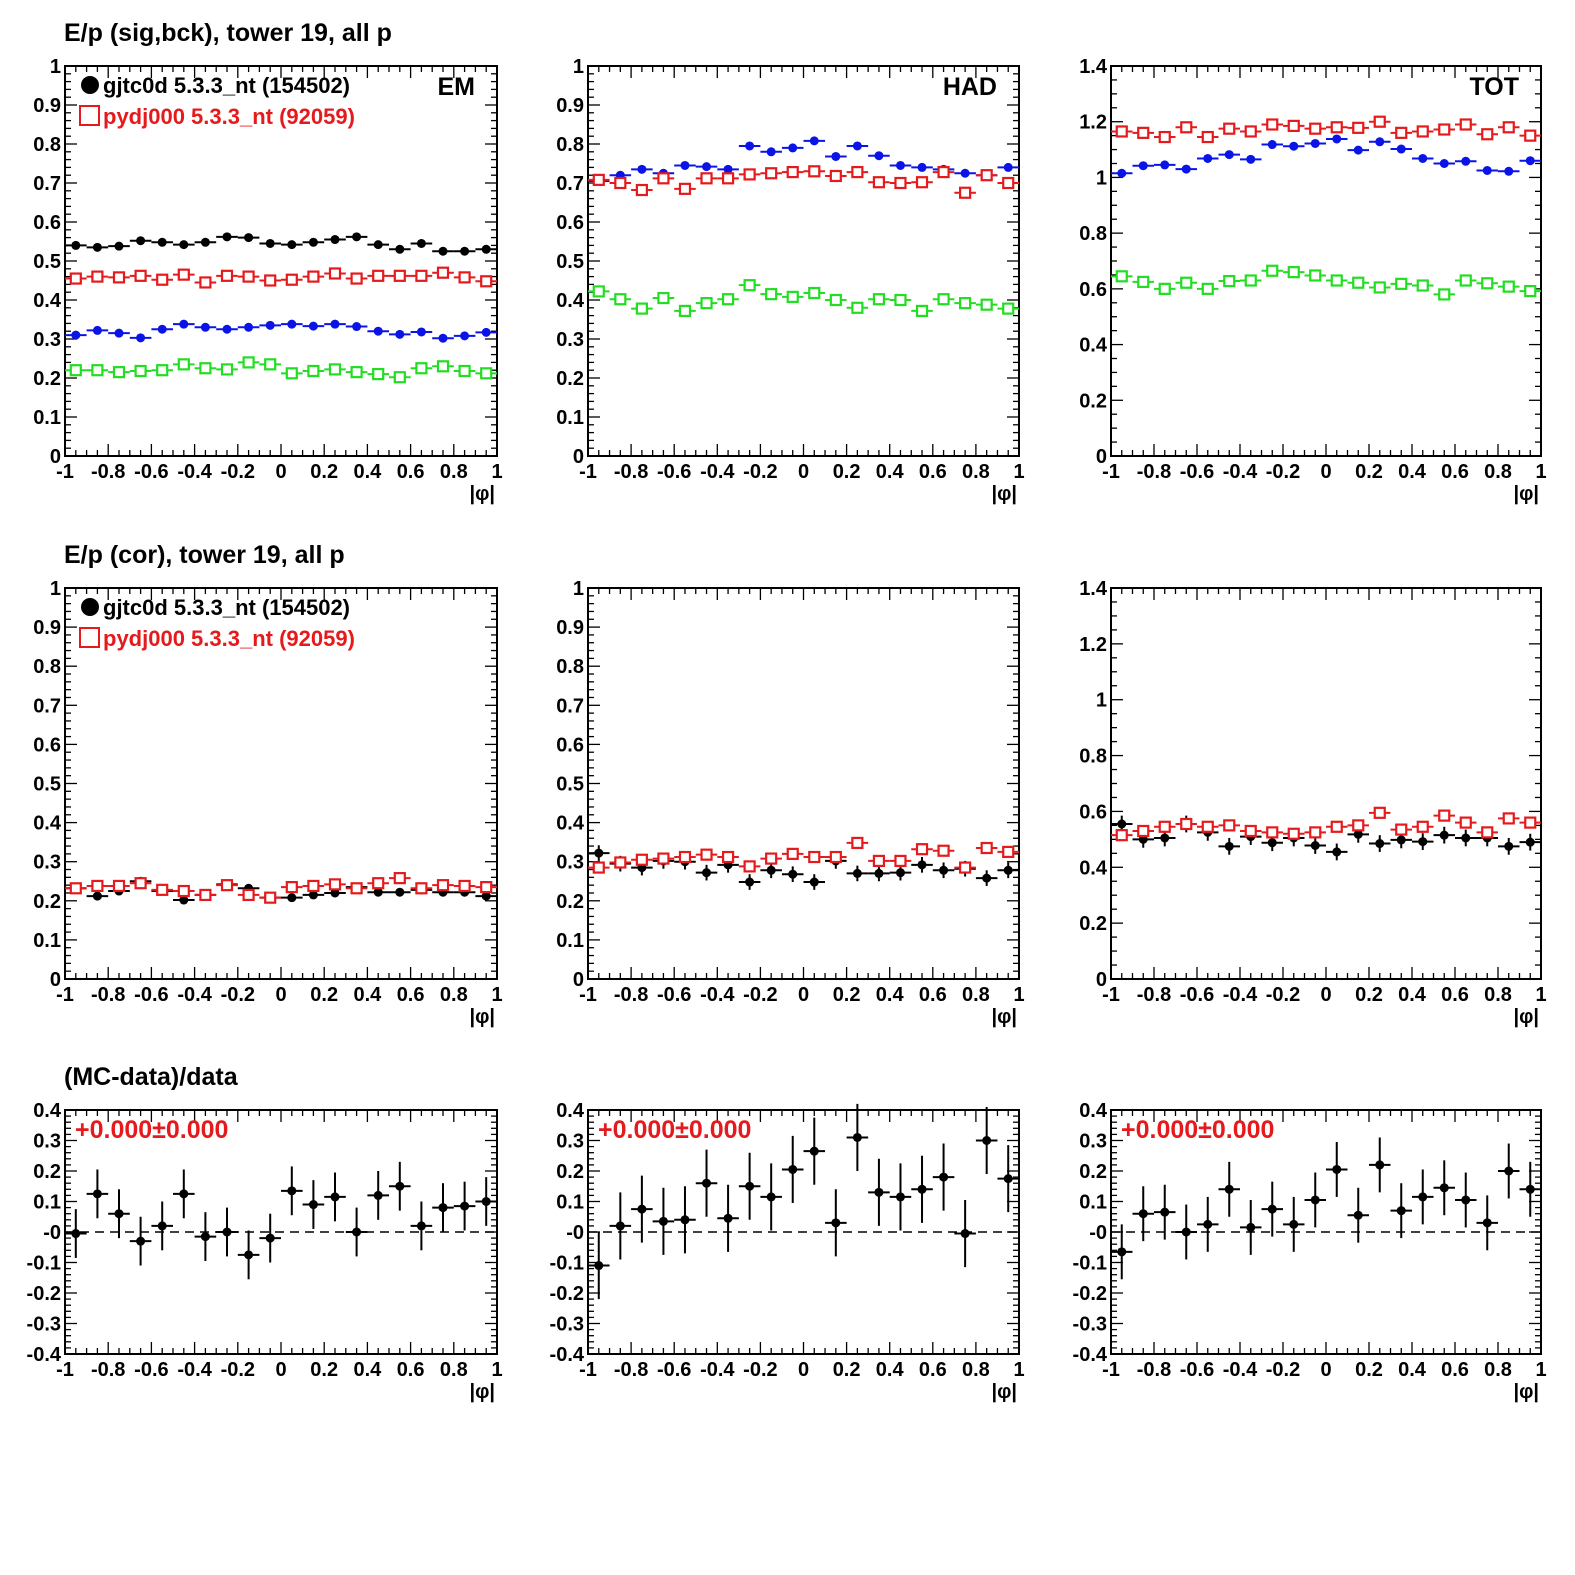 The height and width of the screenshot is (1575, 1575). I want to click on y-tick-label: -0.2, so click(567, 1294).